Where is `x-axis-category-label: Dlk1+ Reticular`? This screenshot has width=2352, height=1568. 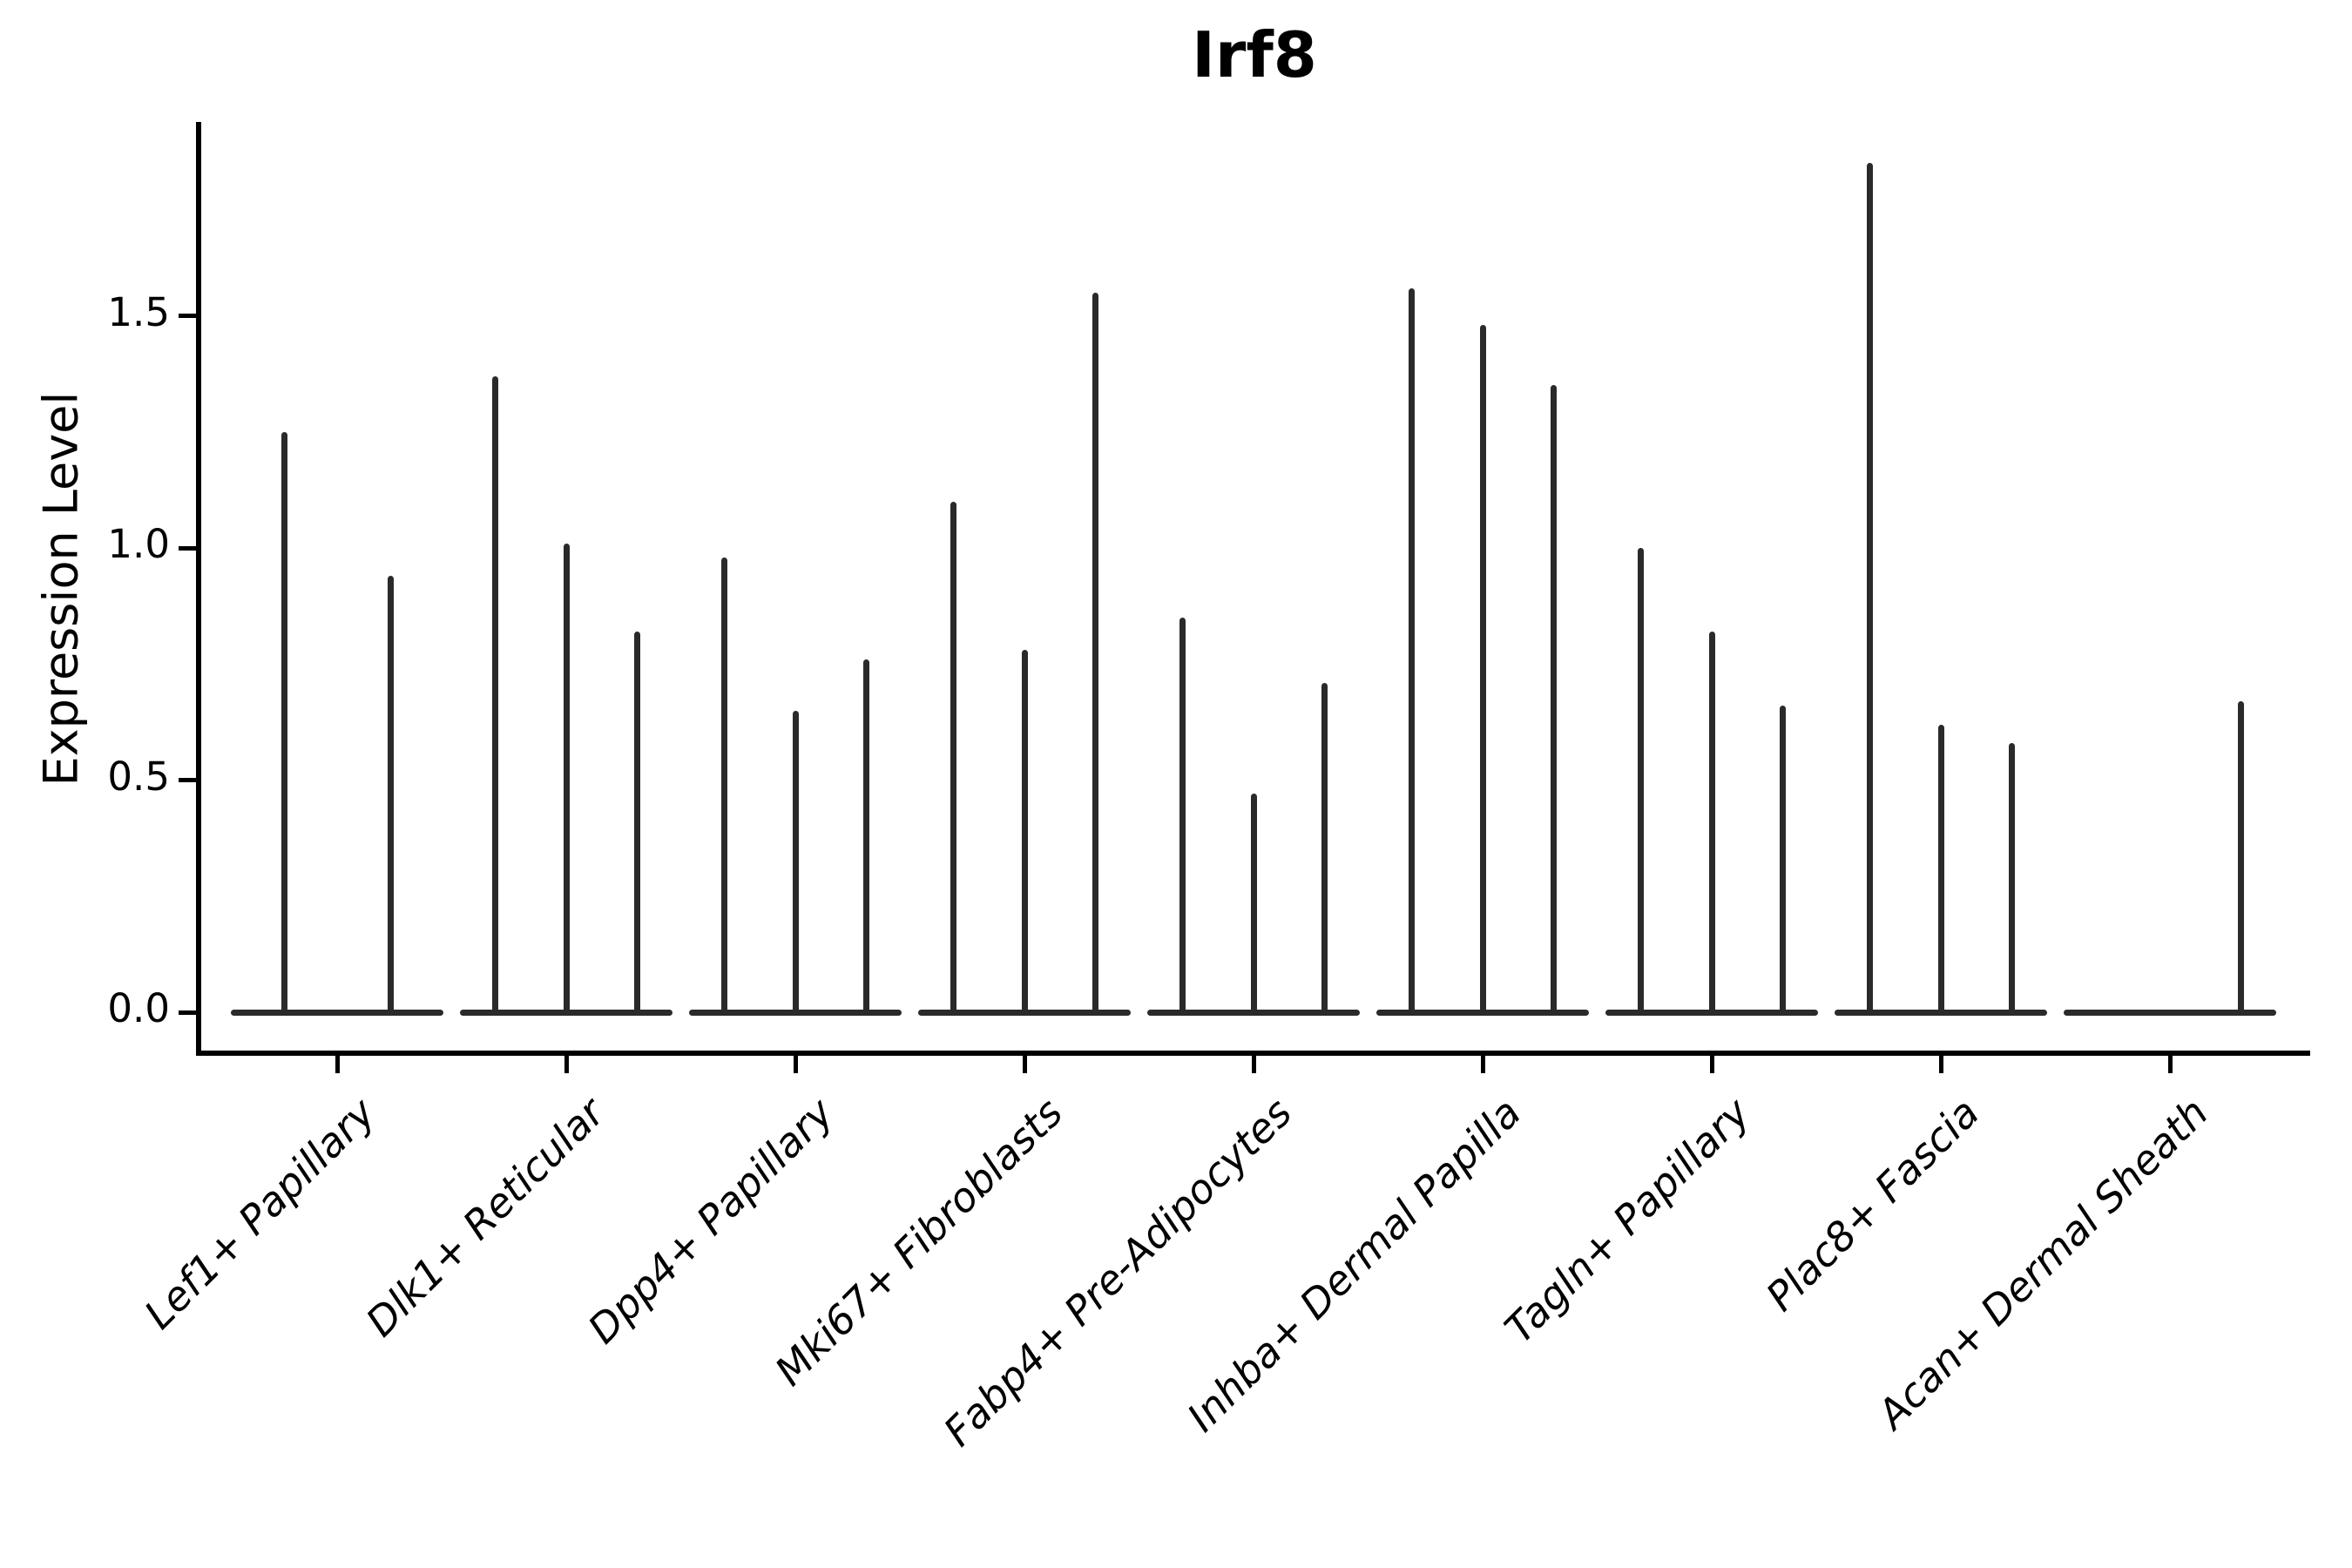 x-axis-category-label: Dlk1+ Reticular is located at coordinates (485, 1217).